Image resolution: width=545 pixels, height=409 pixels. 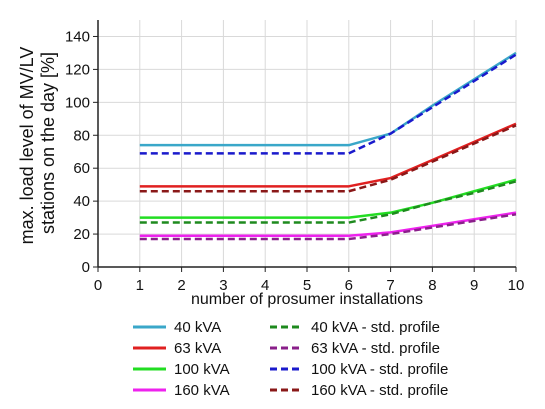 I want to click on x-tick-label: 1, so click(x=140, y=285).